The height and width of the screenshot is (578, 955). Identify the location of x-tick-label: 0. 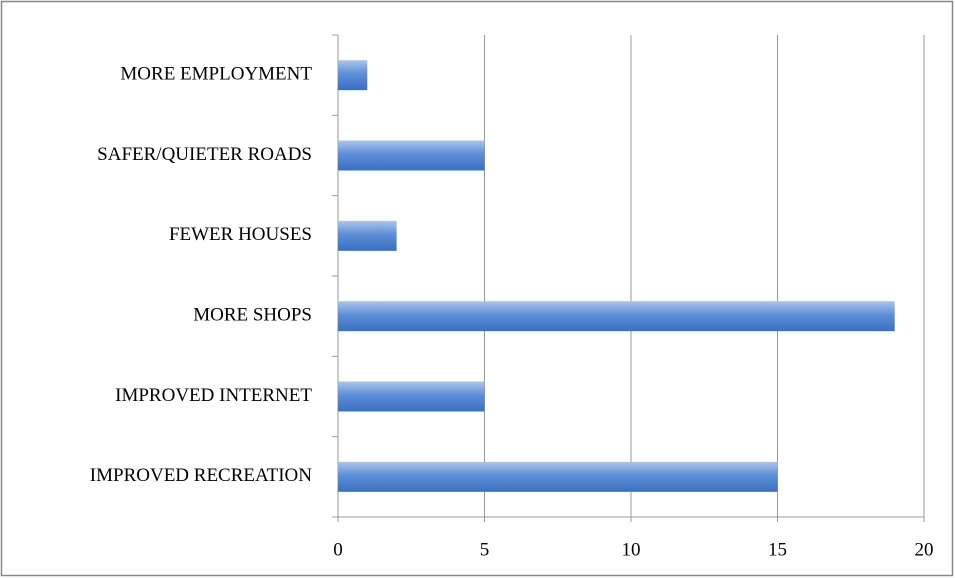
(338, 549).